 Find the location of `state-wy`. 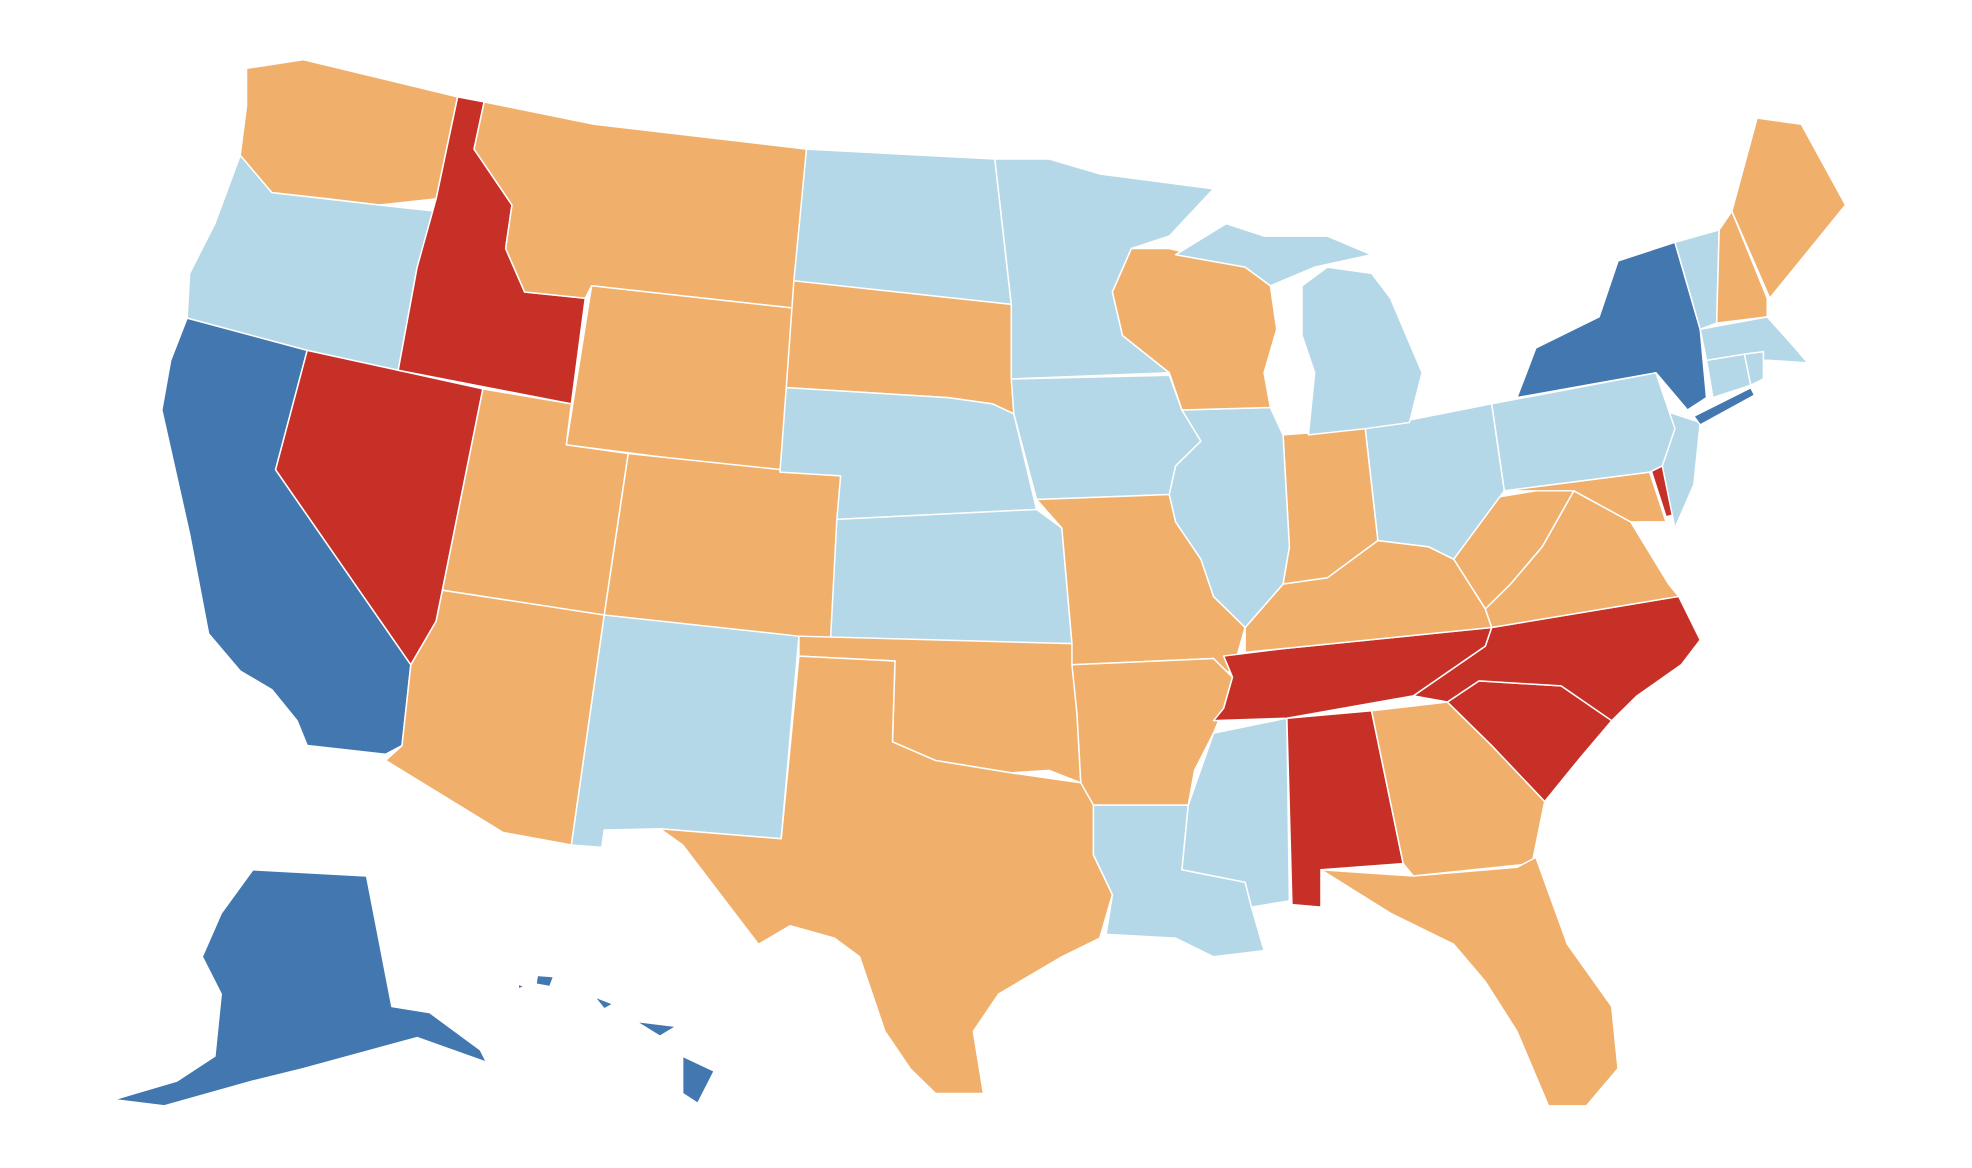

state-wy is located at coordinates (680, 379).